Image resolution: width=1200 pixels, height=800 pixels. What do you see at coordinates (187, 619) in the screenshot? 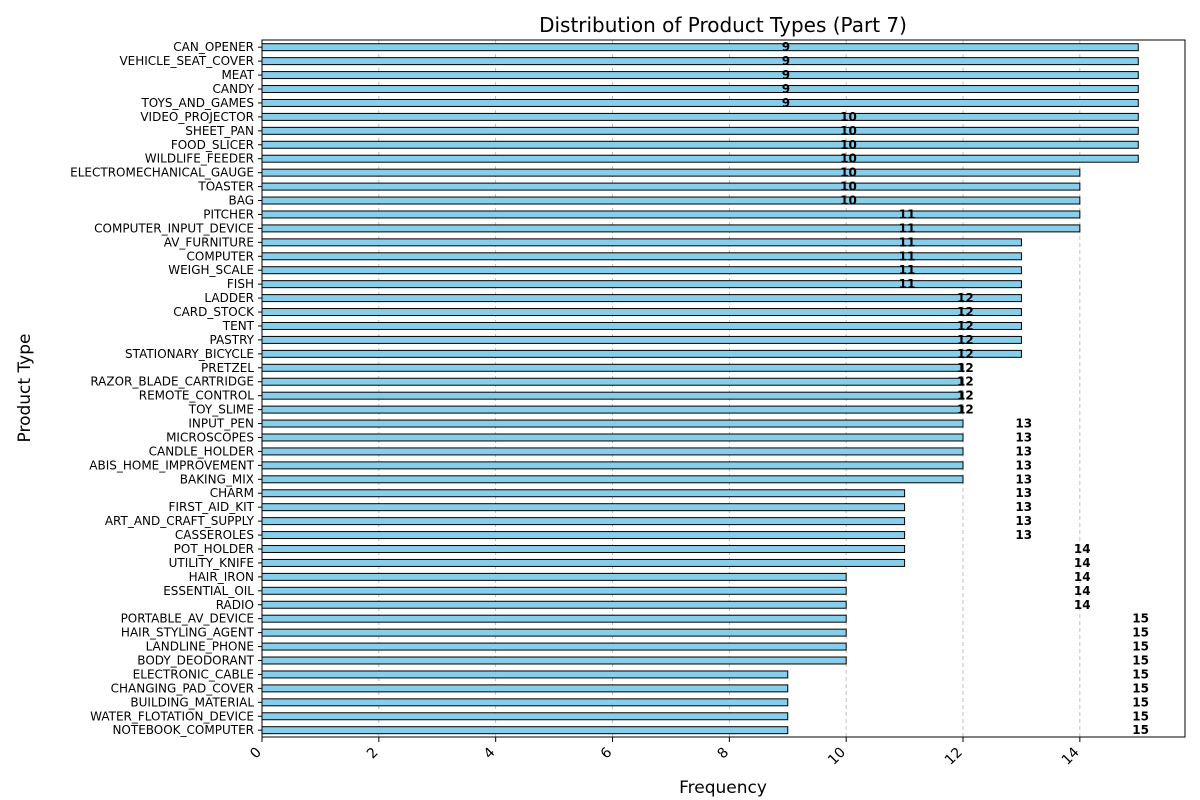
I see `category-label: PORTABLE_AV_DEVICE` at bounding box center [187, 619].